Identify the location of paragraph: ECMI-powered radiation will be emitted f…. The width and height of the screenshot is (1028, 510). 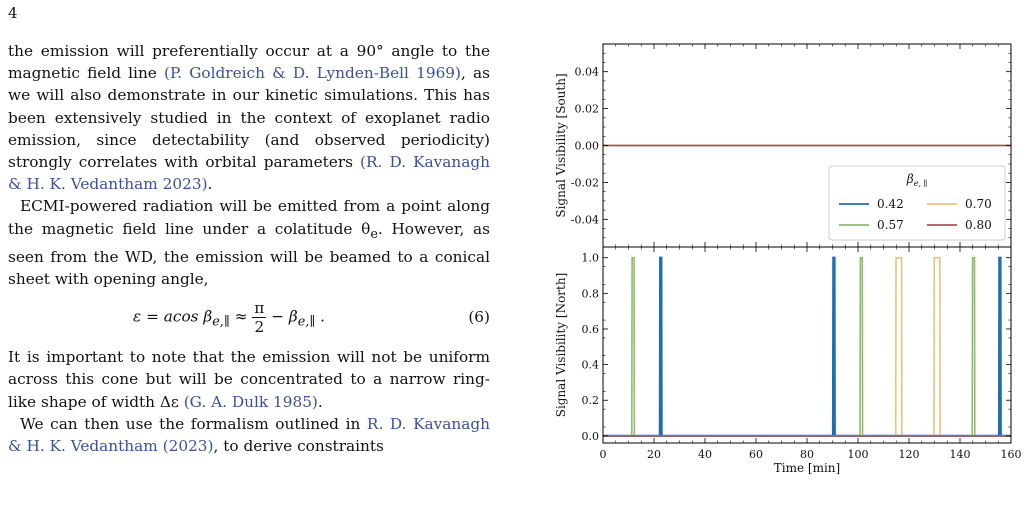
(249, 242).